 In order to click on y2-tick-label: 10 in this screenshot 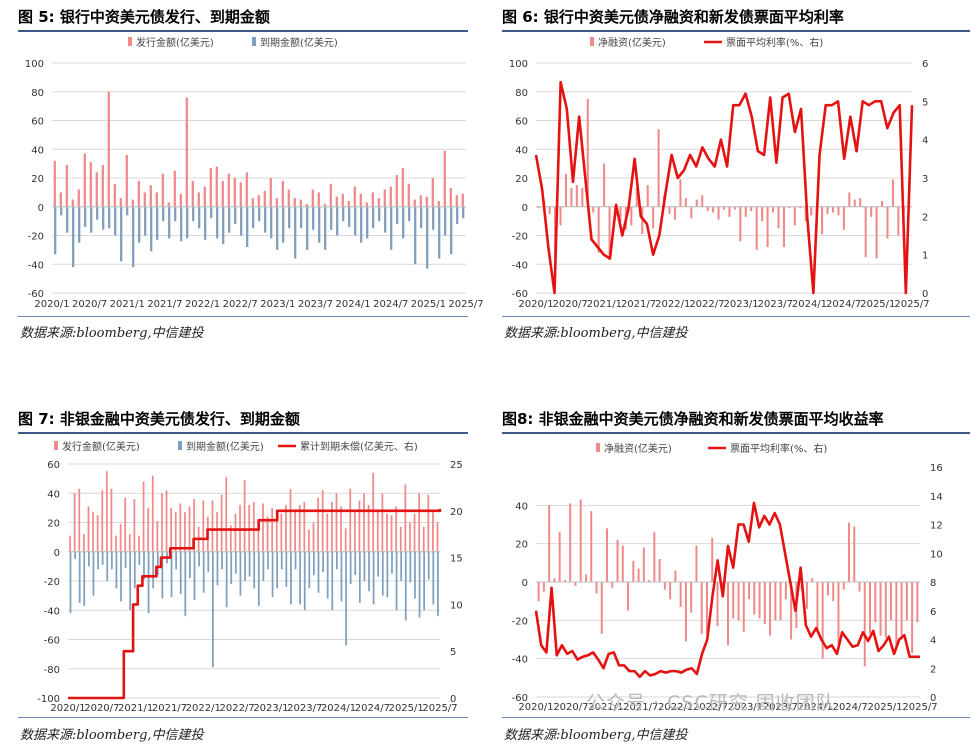, I will do `click(456, 605)`.